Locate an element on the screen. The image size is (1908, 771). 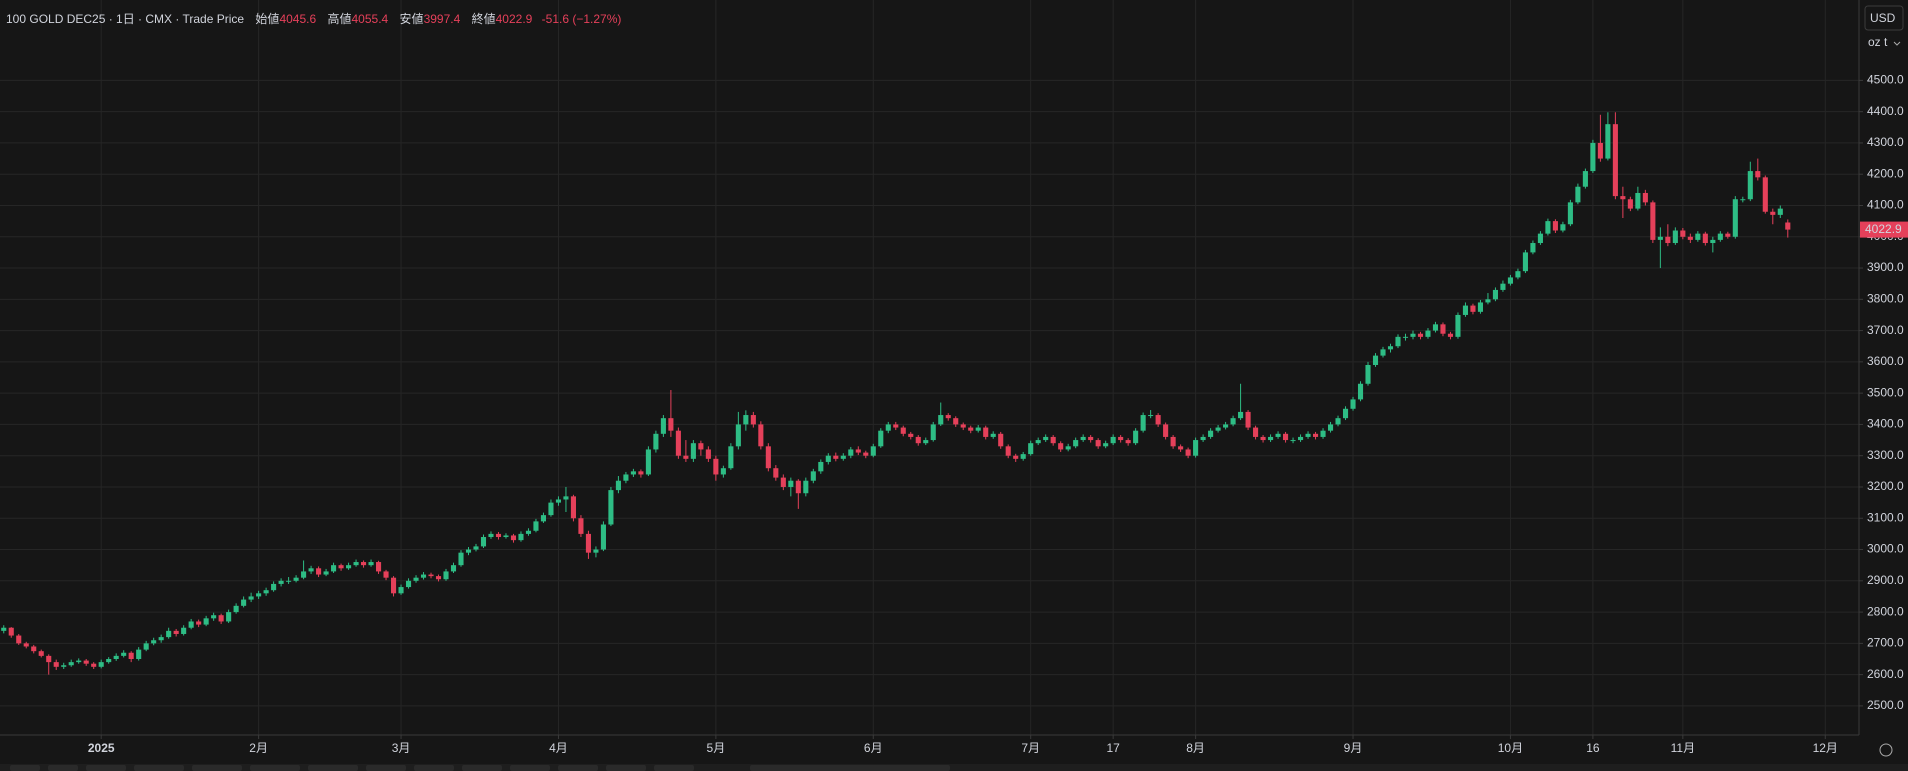
price-tag-label: 4022.9 is located at coordinates (1883, 229).